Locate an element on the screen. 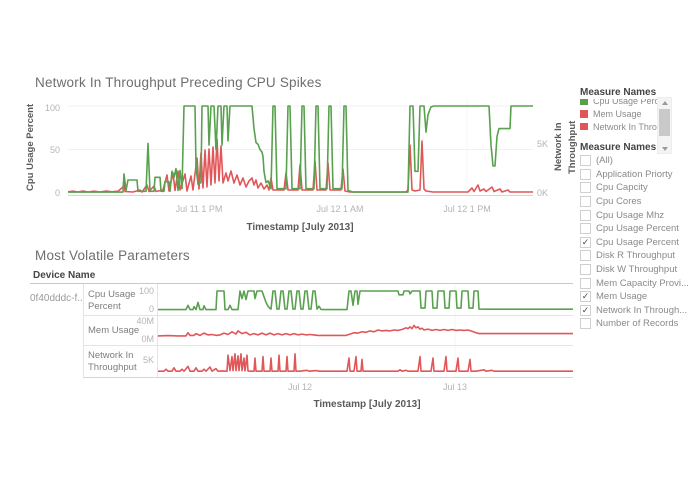 This screenshot has height=494, width=695. filter-item-label: Cpu Usage Mhz is located at coordinates (630, 215).